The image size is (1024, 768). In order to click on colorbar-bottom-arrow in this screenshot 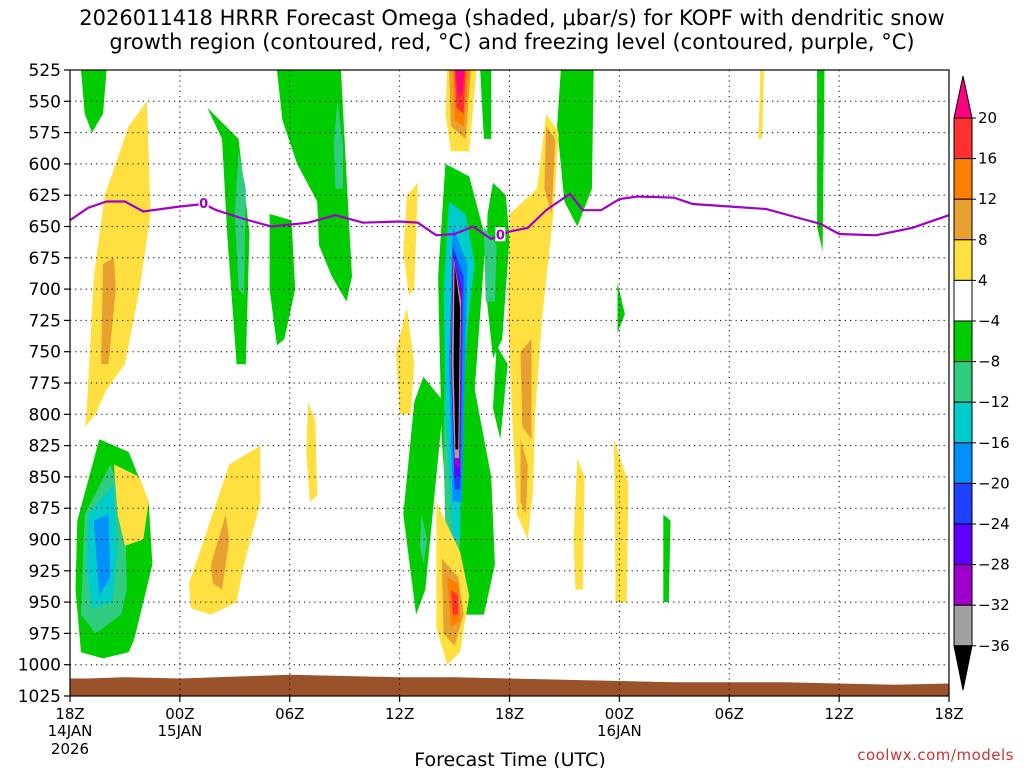, I will do `click(963, 668)`.